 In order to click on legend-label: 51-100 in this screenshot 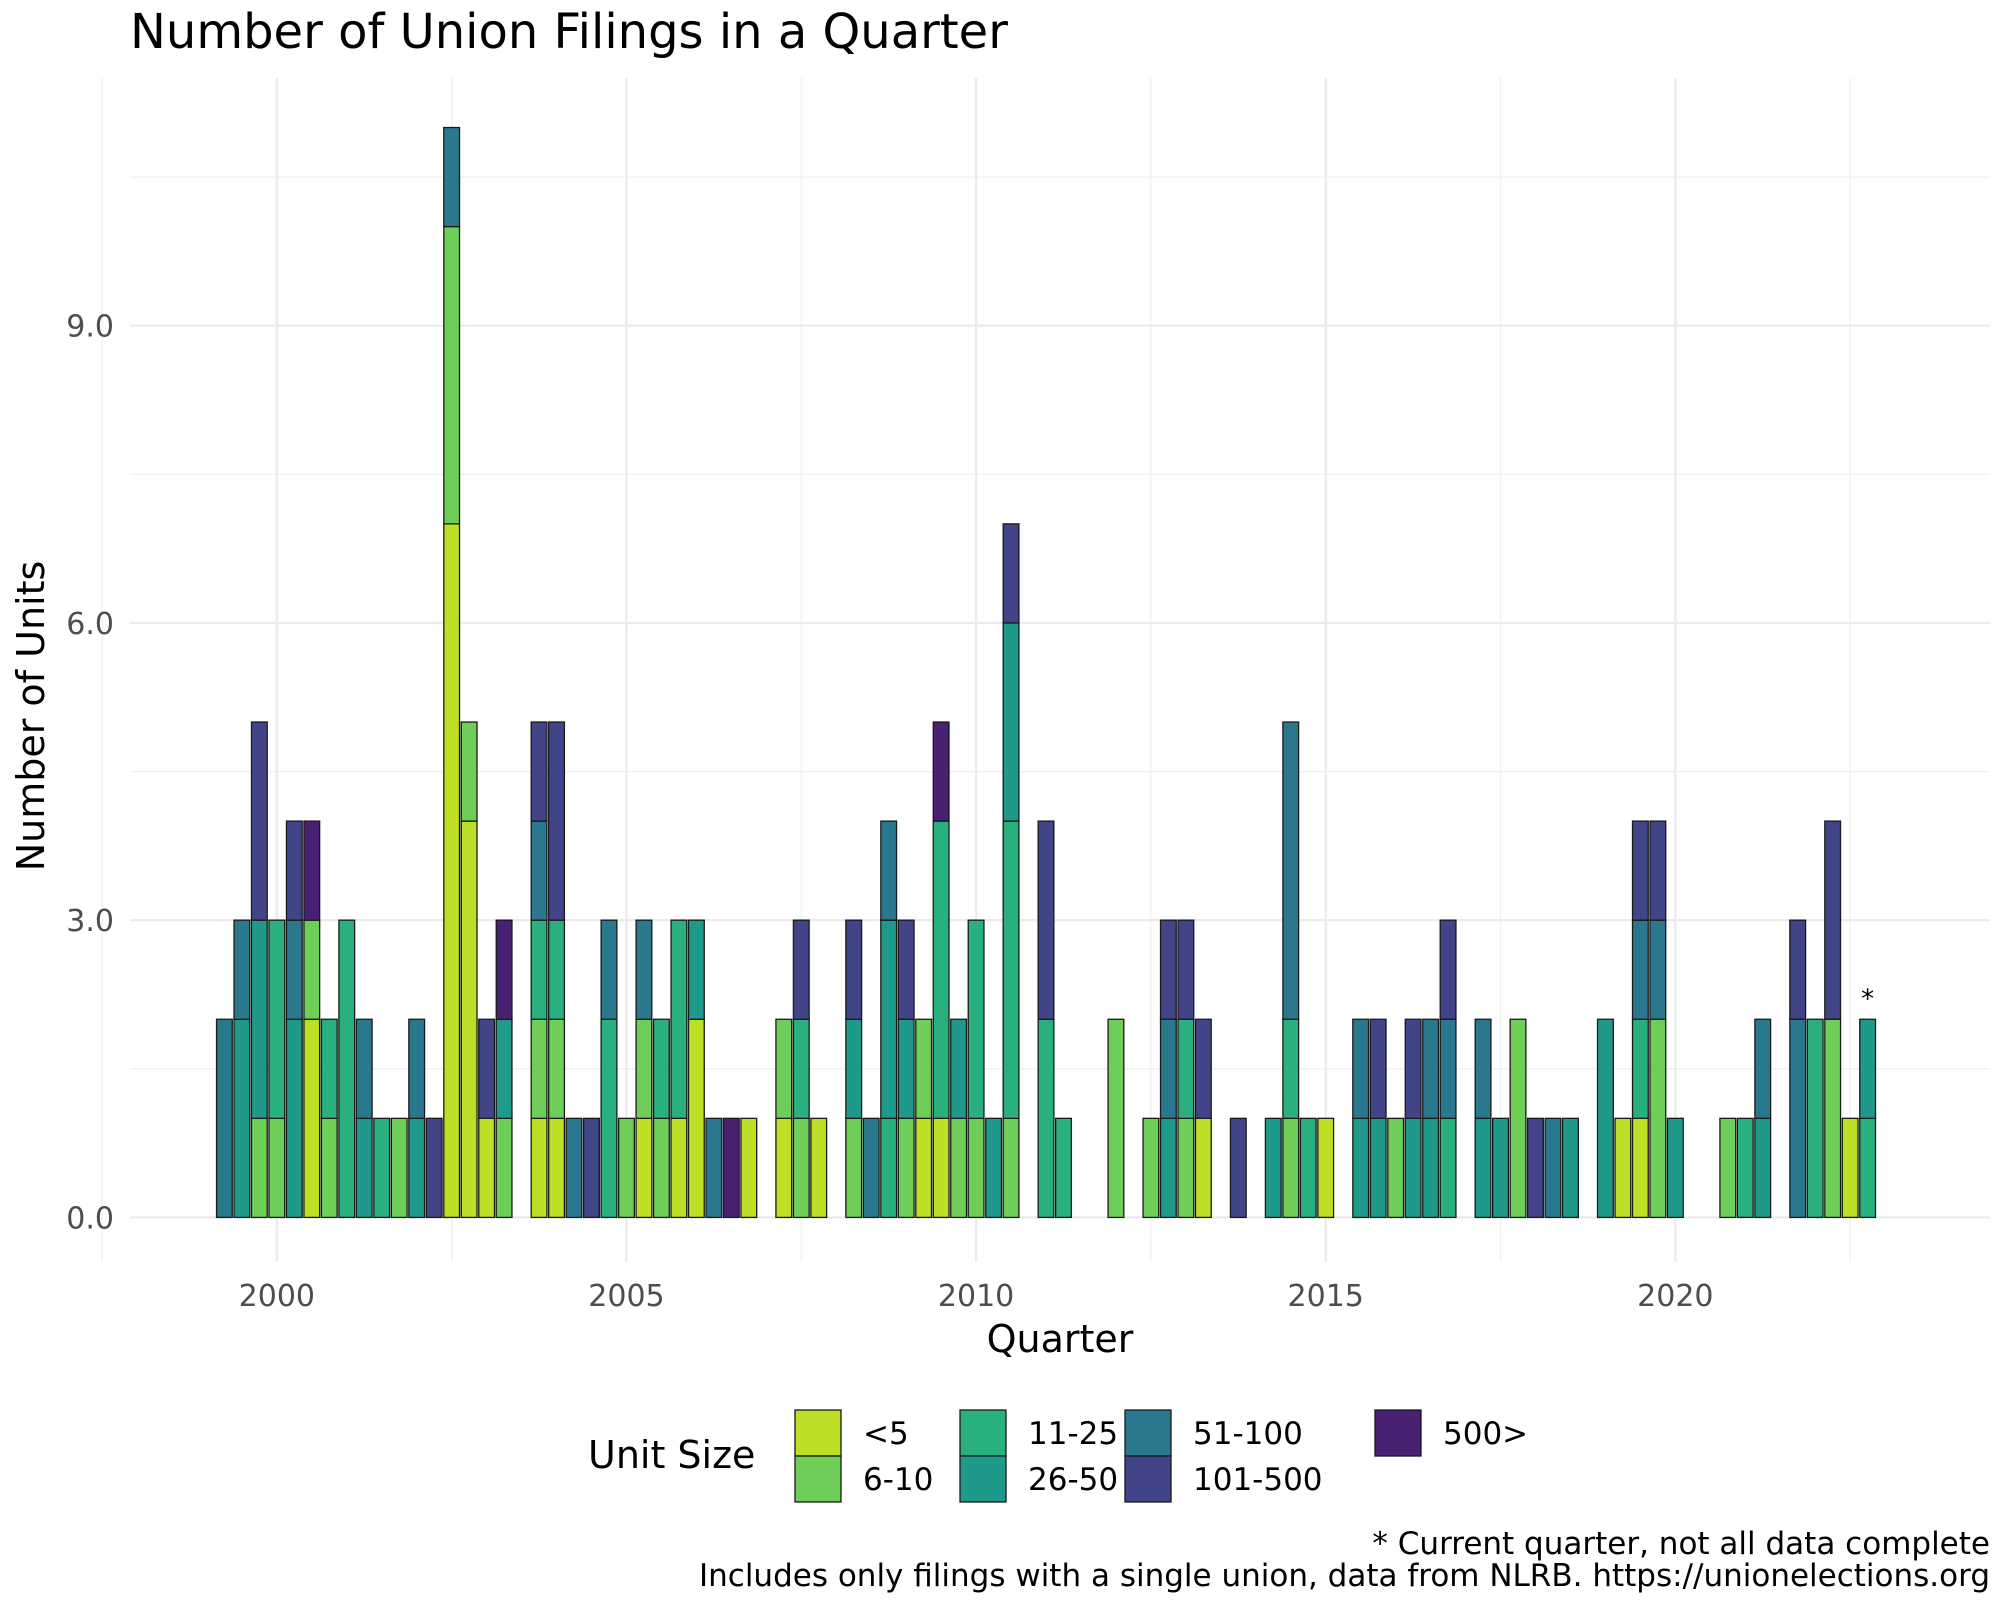, I will do `click(1248, 1434)`.